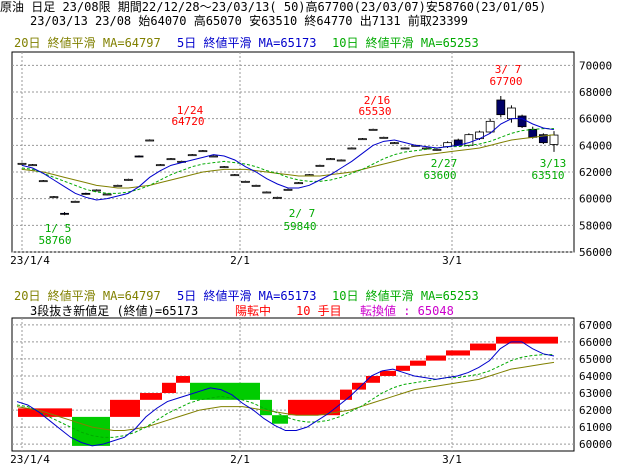  What do you see at coordinates (595, 65) in the screenshot?
I see `y-tick-label: 70000` at bounding box center [595, 65].